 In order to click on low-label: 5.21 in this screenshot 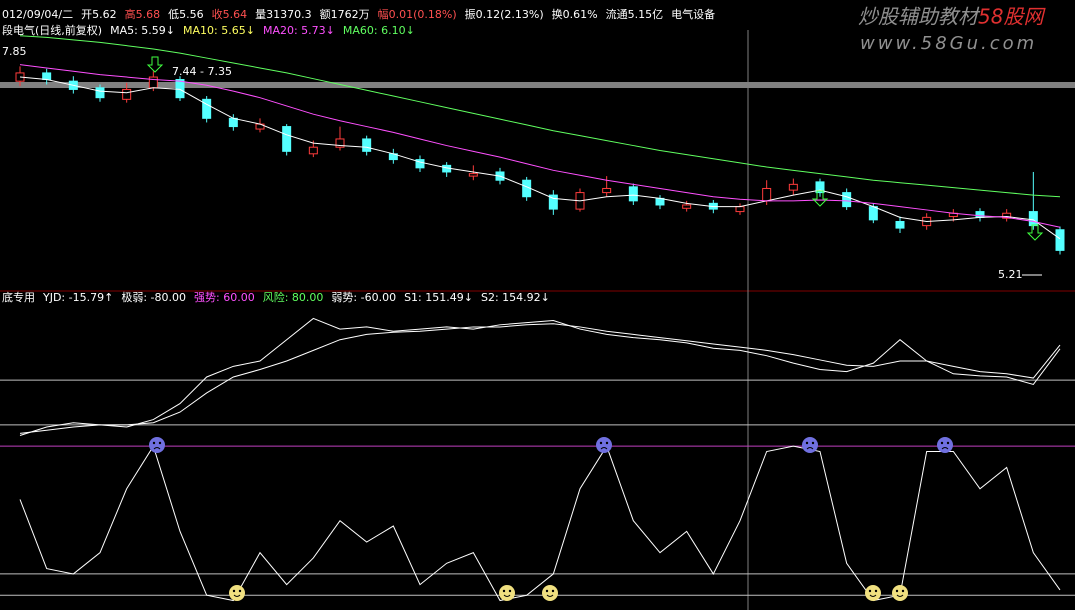, I will do `click(1010, 274)`.